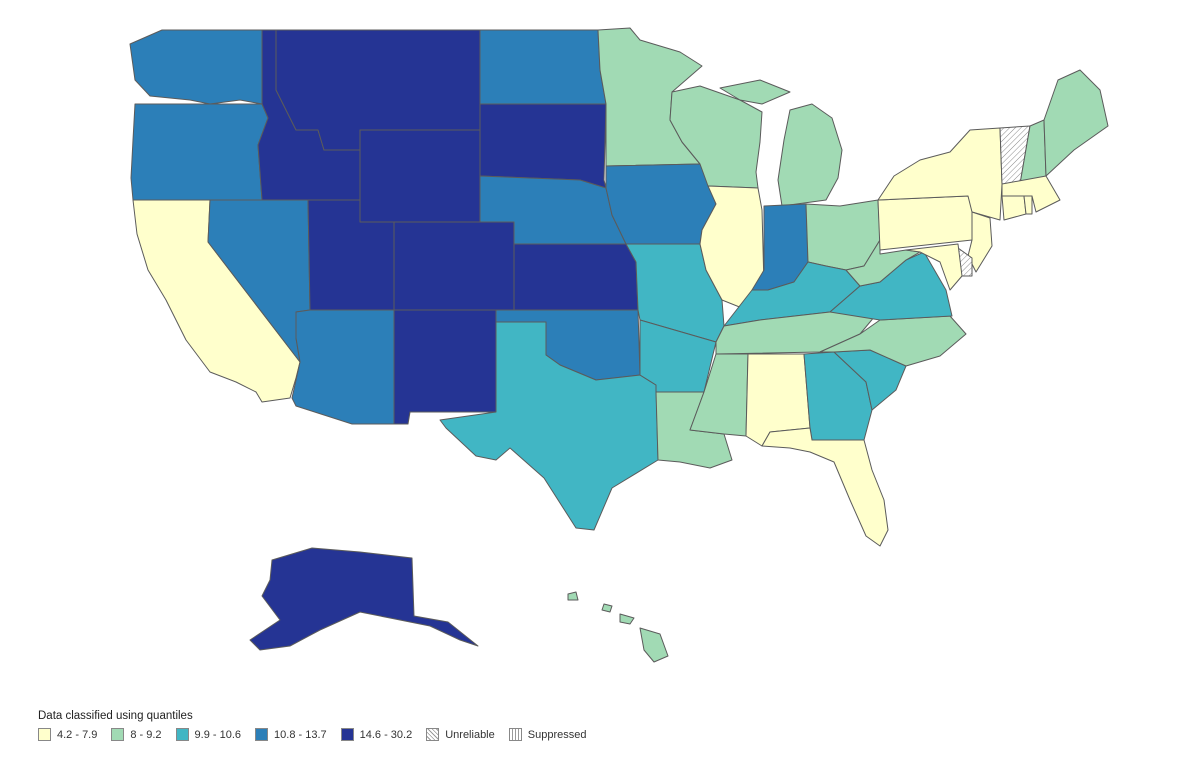 Image resolution: width=1199 pixels, height=766 pixels. Describe the element at coordinates (420, 176) in the screenshot. I see `state-WY` at that location.